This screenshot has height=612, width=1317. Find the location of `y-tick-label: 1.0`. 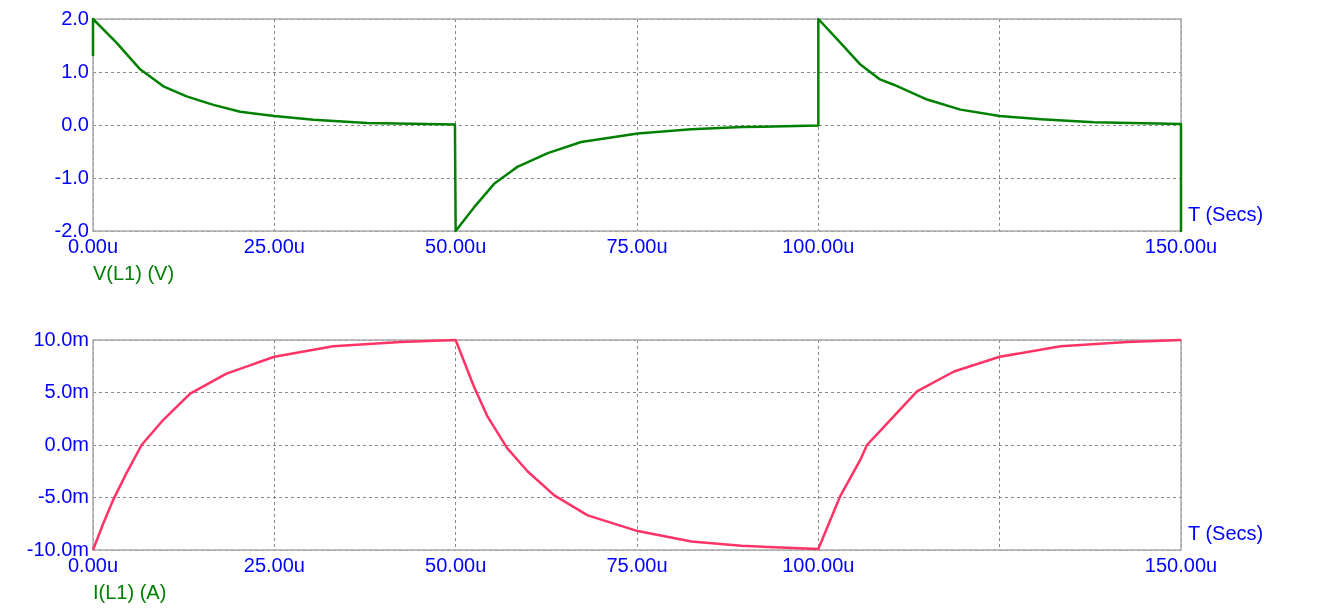

y-tick-label: 1.0 is located at coordinates (75, 70).